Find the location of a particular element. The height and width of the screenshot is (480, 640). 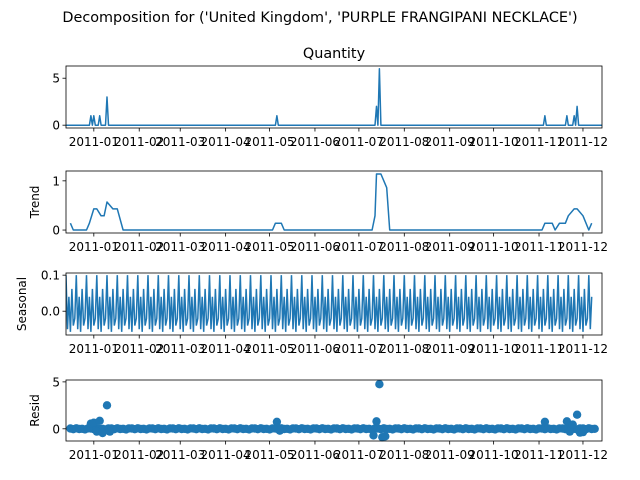

y-tick-label: 0.1 is located at coordinates (50, 276).